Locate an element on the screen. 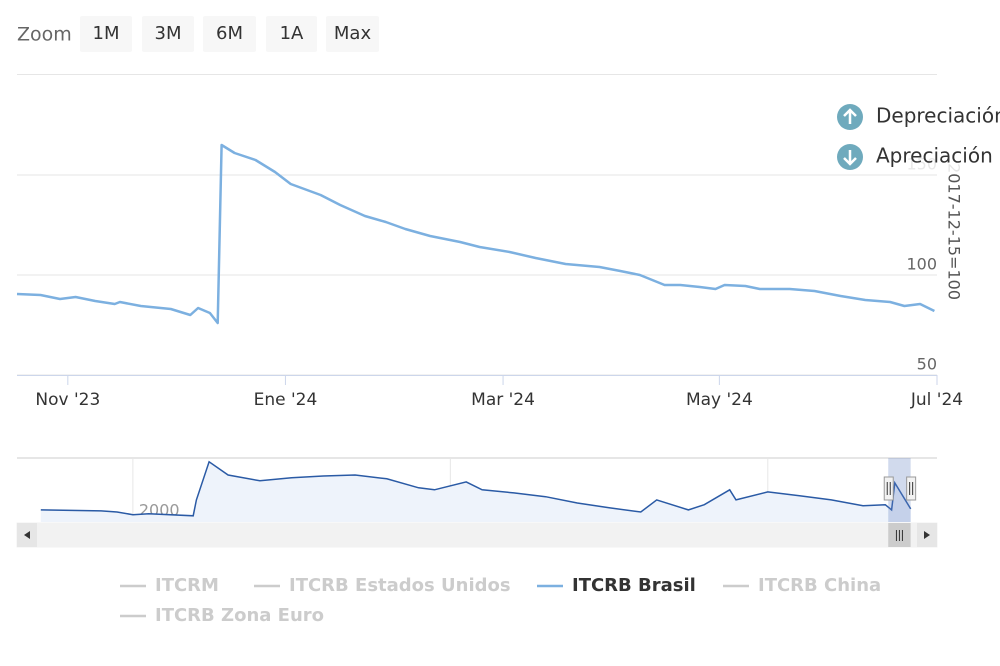 The height and width of the screenshot is (666, 1000). scrollbar-track is located at coordinates (477, 535).